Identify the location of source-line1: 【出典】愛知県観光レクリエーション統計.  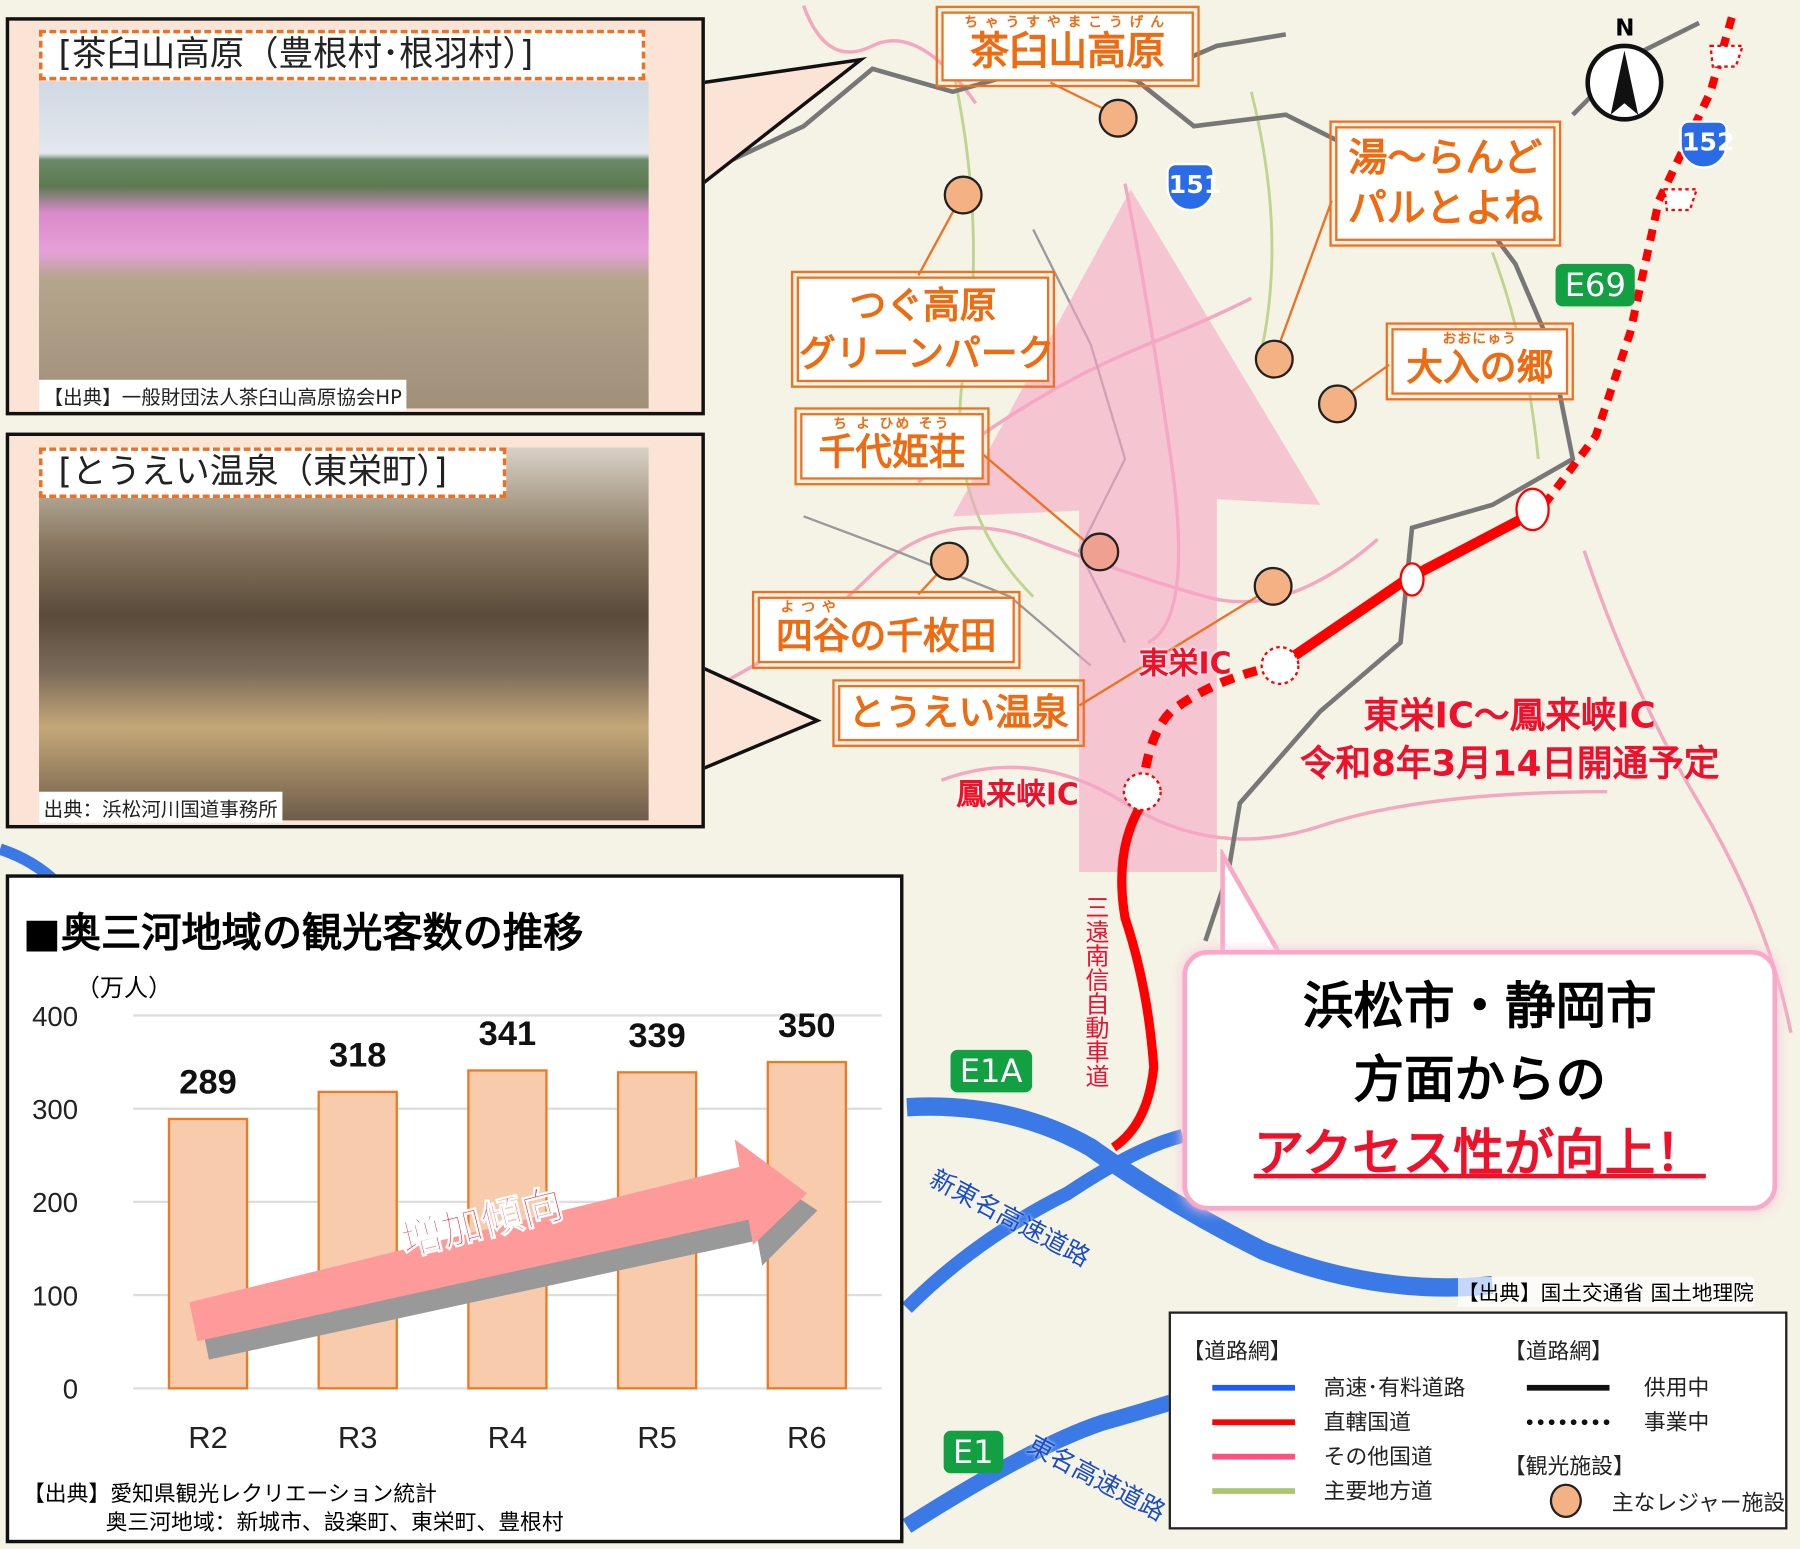
(229, 1494).